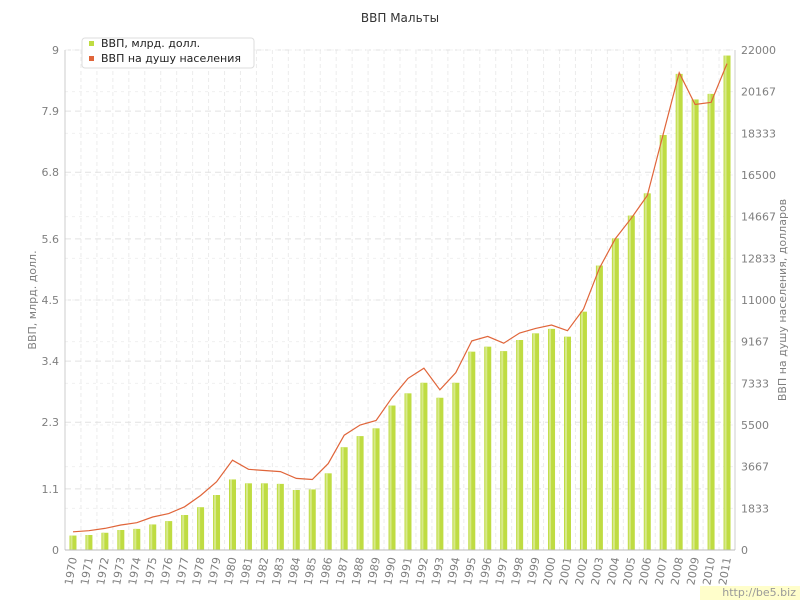 This screenshot has width=800, height=600. What do you see at coordinates (454, 571) in the screenshot?
I see `x-tick-label: 1994` at bounding box center [454, 571].